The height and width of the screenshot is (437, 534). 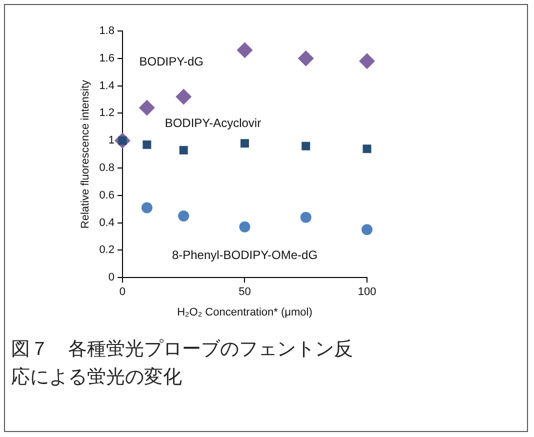 What do you see at coordinates (106, 31) in the screenshot?
I see `y-tick-label: 1.8` at bounding box center [106, 31].